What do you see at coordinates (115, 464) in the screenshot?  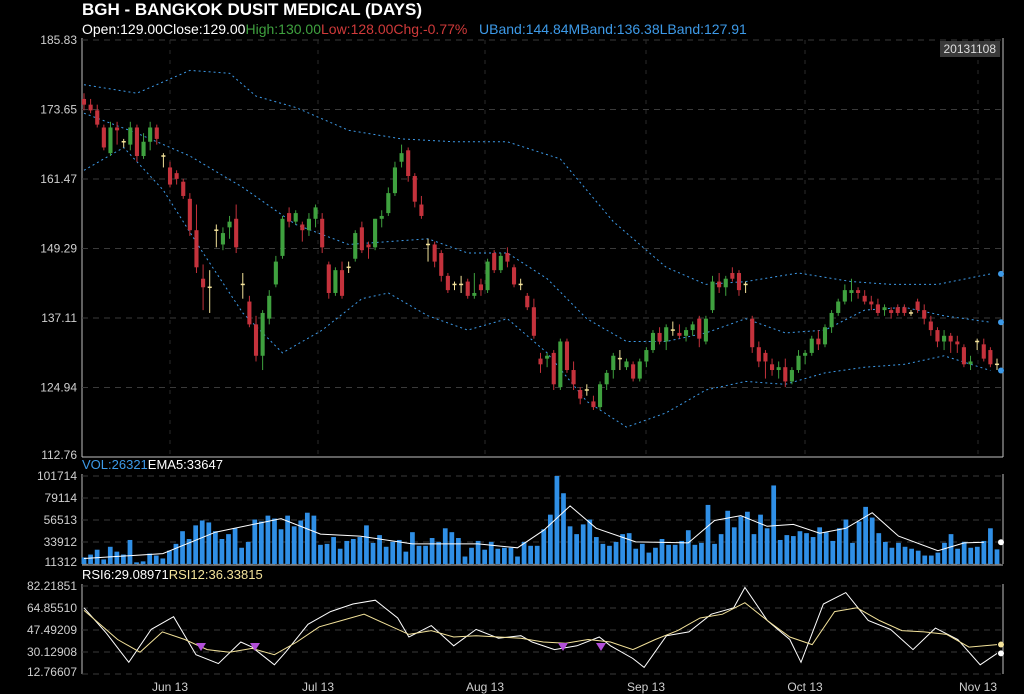 I see `volume-value: VOL:26321` at bounding box center [115, 464].